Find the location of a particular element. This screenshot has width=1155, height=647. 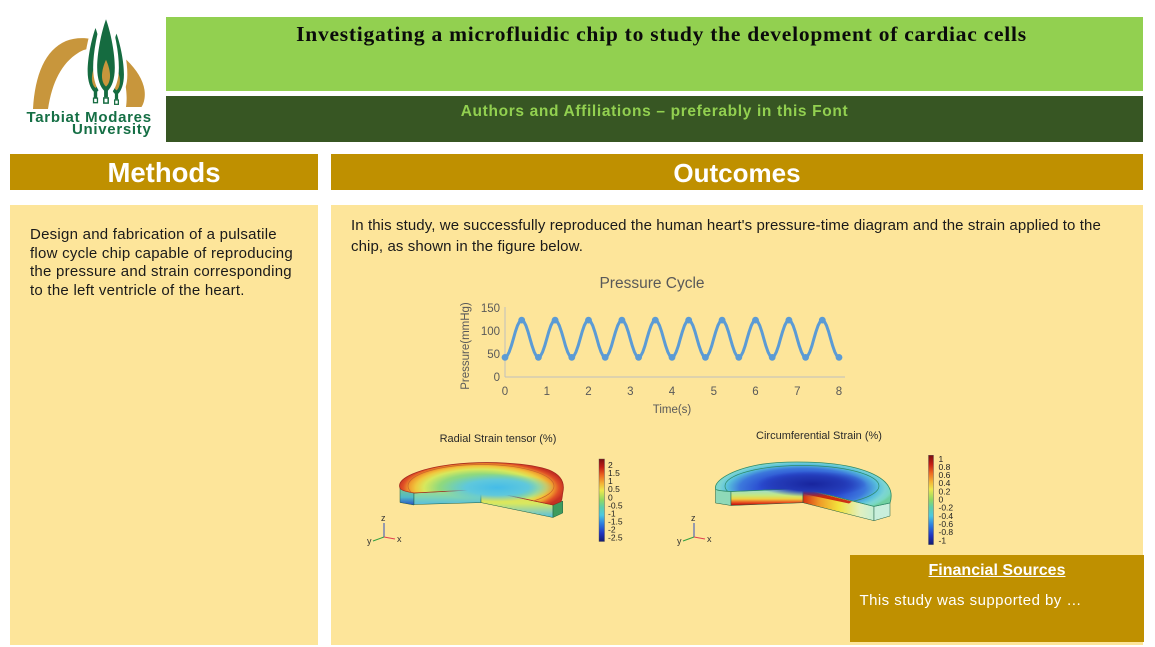

svg-text: Pressure Cycle is located at coordinates (651, 283).